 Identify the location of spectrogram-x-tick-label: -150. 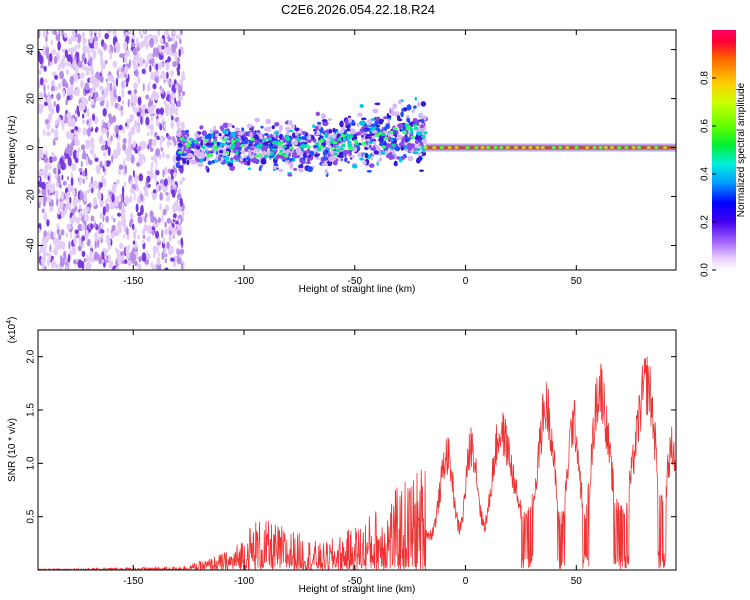
(133, 281).